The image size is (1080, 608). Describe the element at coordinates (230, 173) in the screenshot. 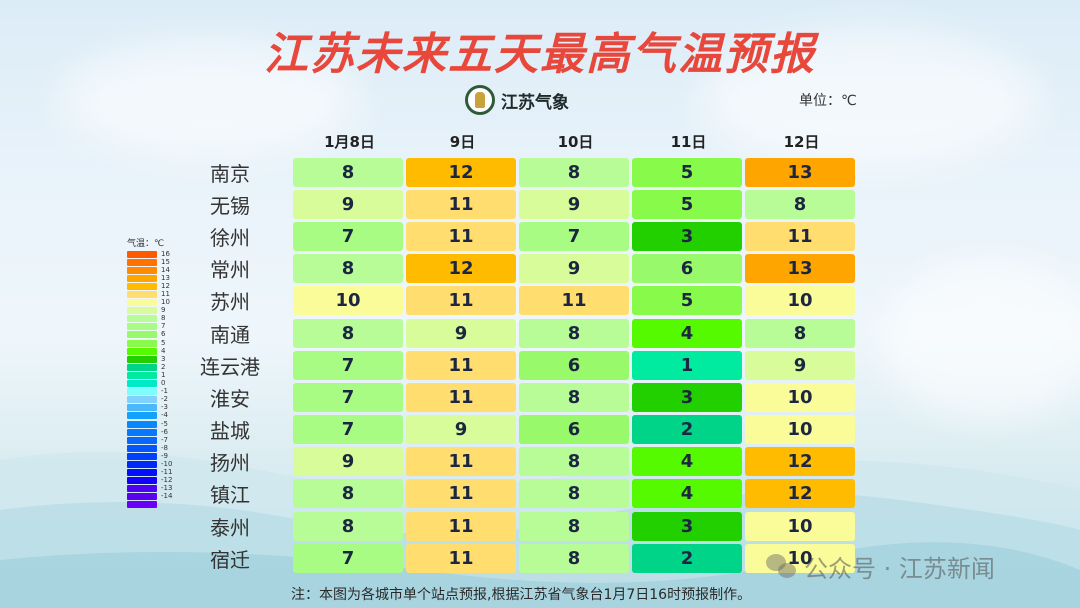

I see `city-label: 南京` at that location.